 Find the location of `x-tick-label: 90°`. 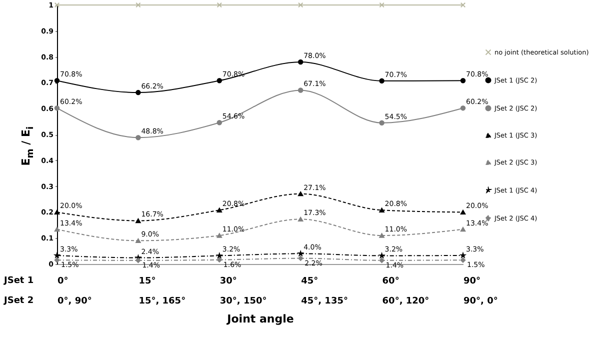

x-tick-label: 90° is located at coordinates (472, 281).